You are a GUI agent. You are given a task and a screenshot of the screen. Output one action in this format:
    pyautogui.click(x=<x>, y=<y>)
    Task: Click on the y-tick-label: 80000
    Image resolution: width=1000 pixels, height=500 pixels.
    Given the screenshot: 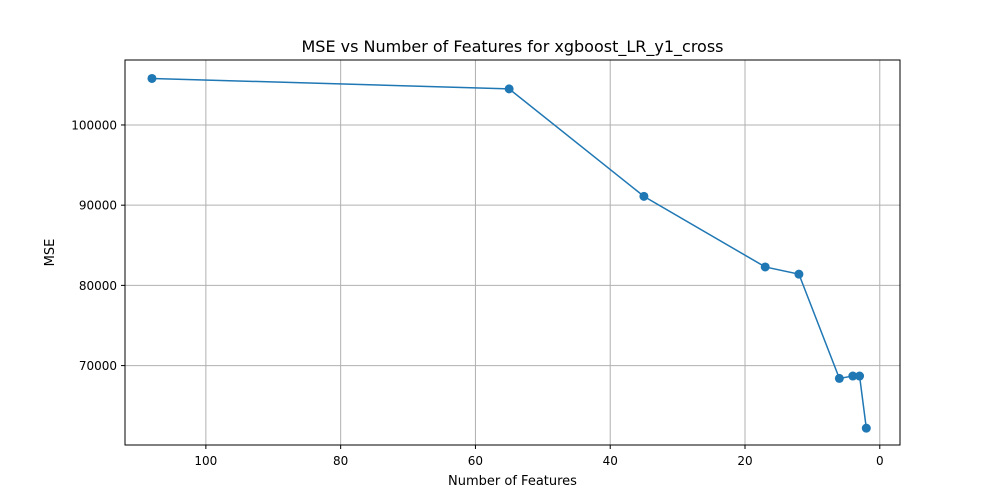 What is the action you would take?
    pyautogui.click(x=98, y=286)
    